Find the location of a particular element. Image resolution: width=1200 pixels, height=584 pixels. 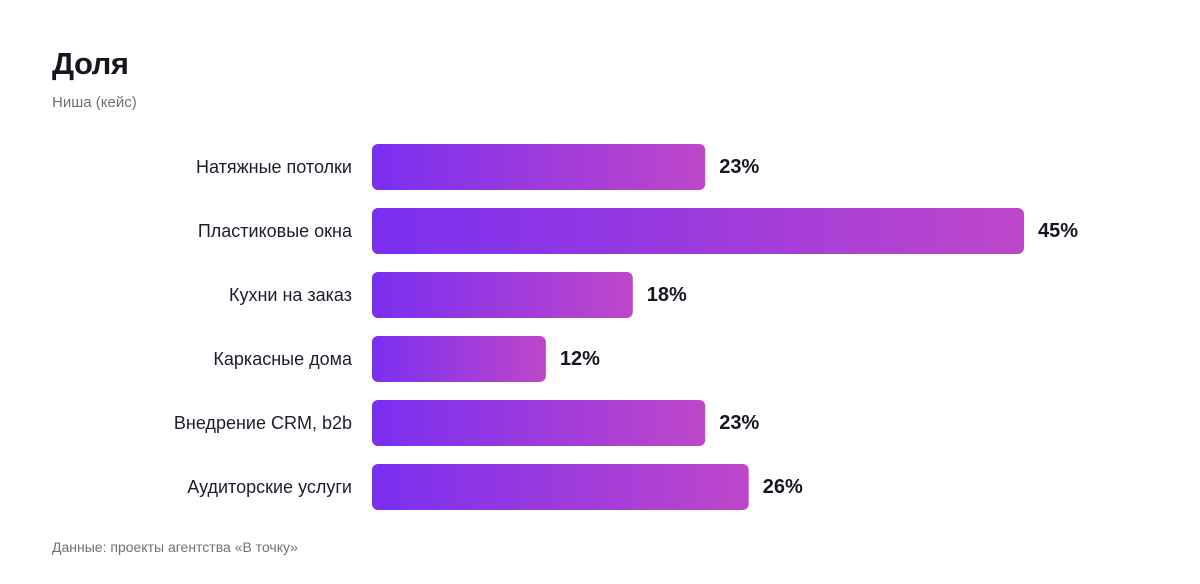

source-note: Данные: проекты агентства «В точку» is located at coordinates (175, 547).